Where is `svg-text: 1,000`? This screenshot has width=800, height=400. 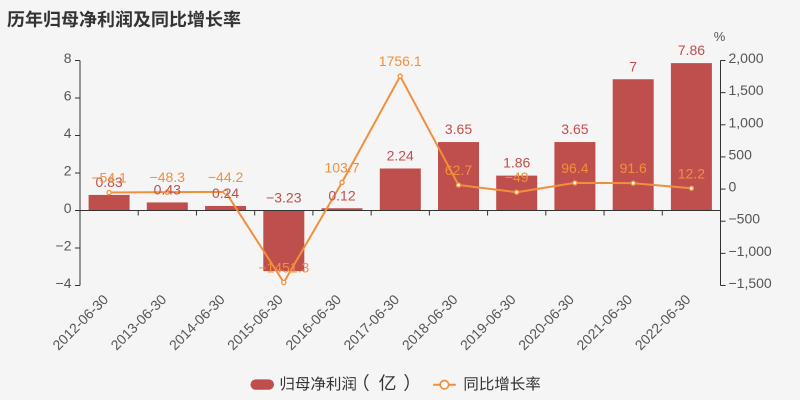
svg-text: 1,000 is located at coordinates (746, 122).